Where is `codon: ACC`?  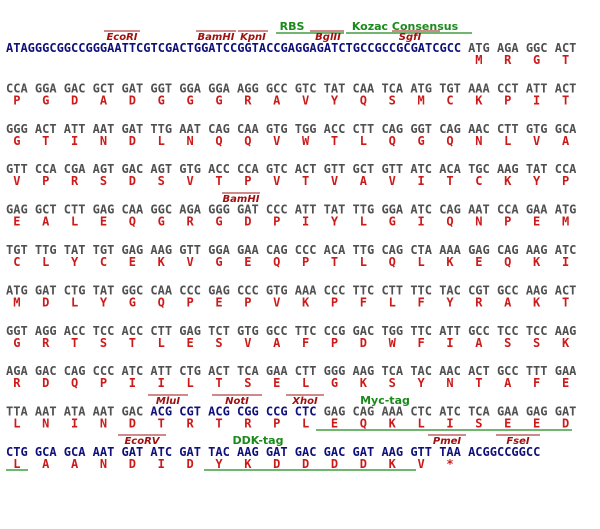
codon: ACC is located at coordinates (335, 129).